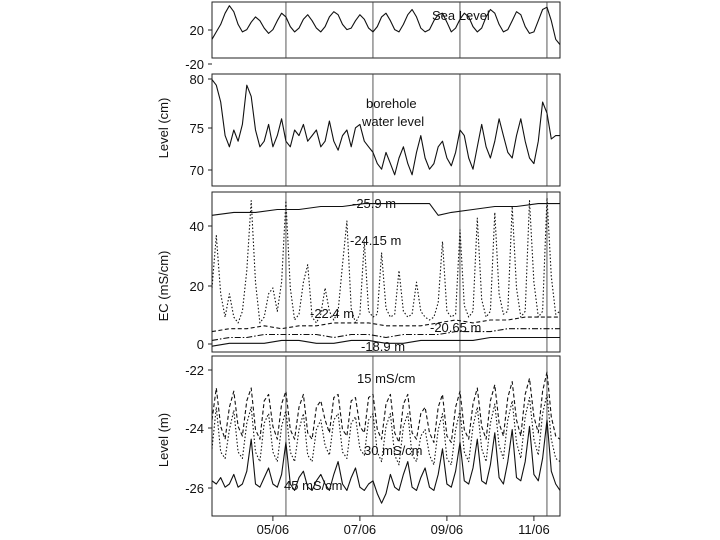 Image resolution: width=720 pixels, height=540 pixels. What do you see at coordinates (386, 378) in the screenshot?
I see `series-annotation: 15 mS/cm` at bounding box center [386, 378].